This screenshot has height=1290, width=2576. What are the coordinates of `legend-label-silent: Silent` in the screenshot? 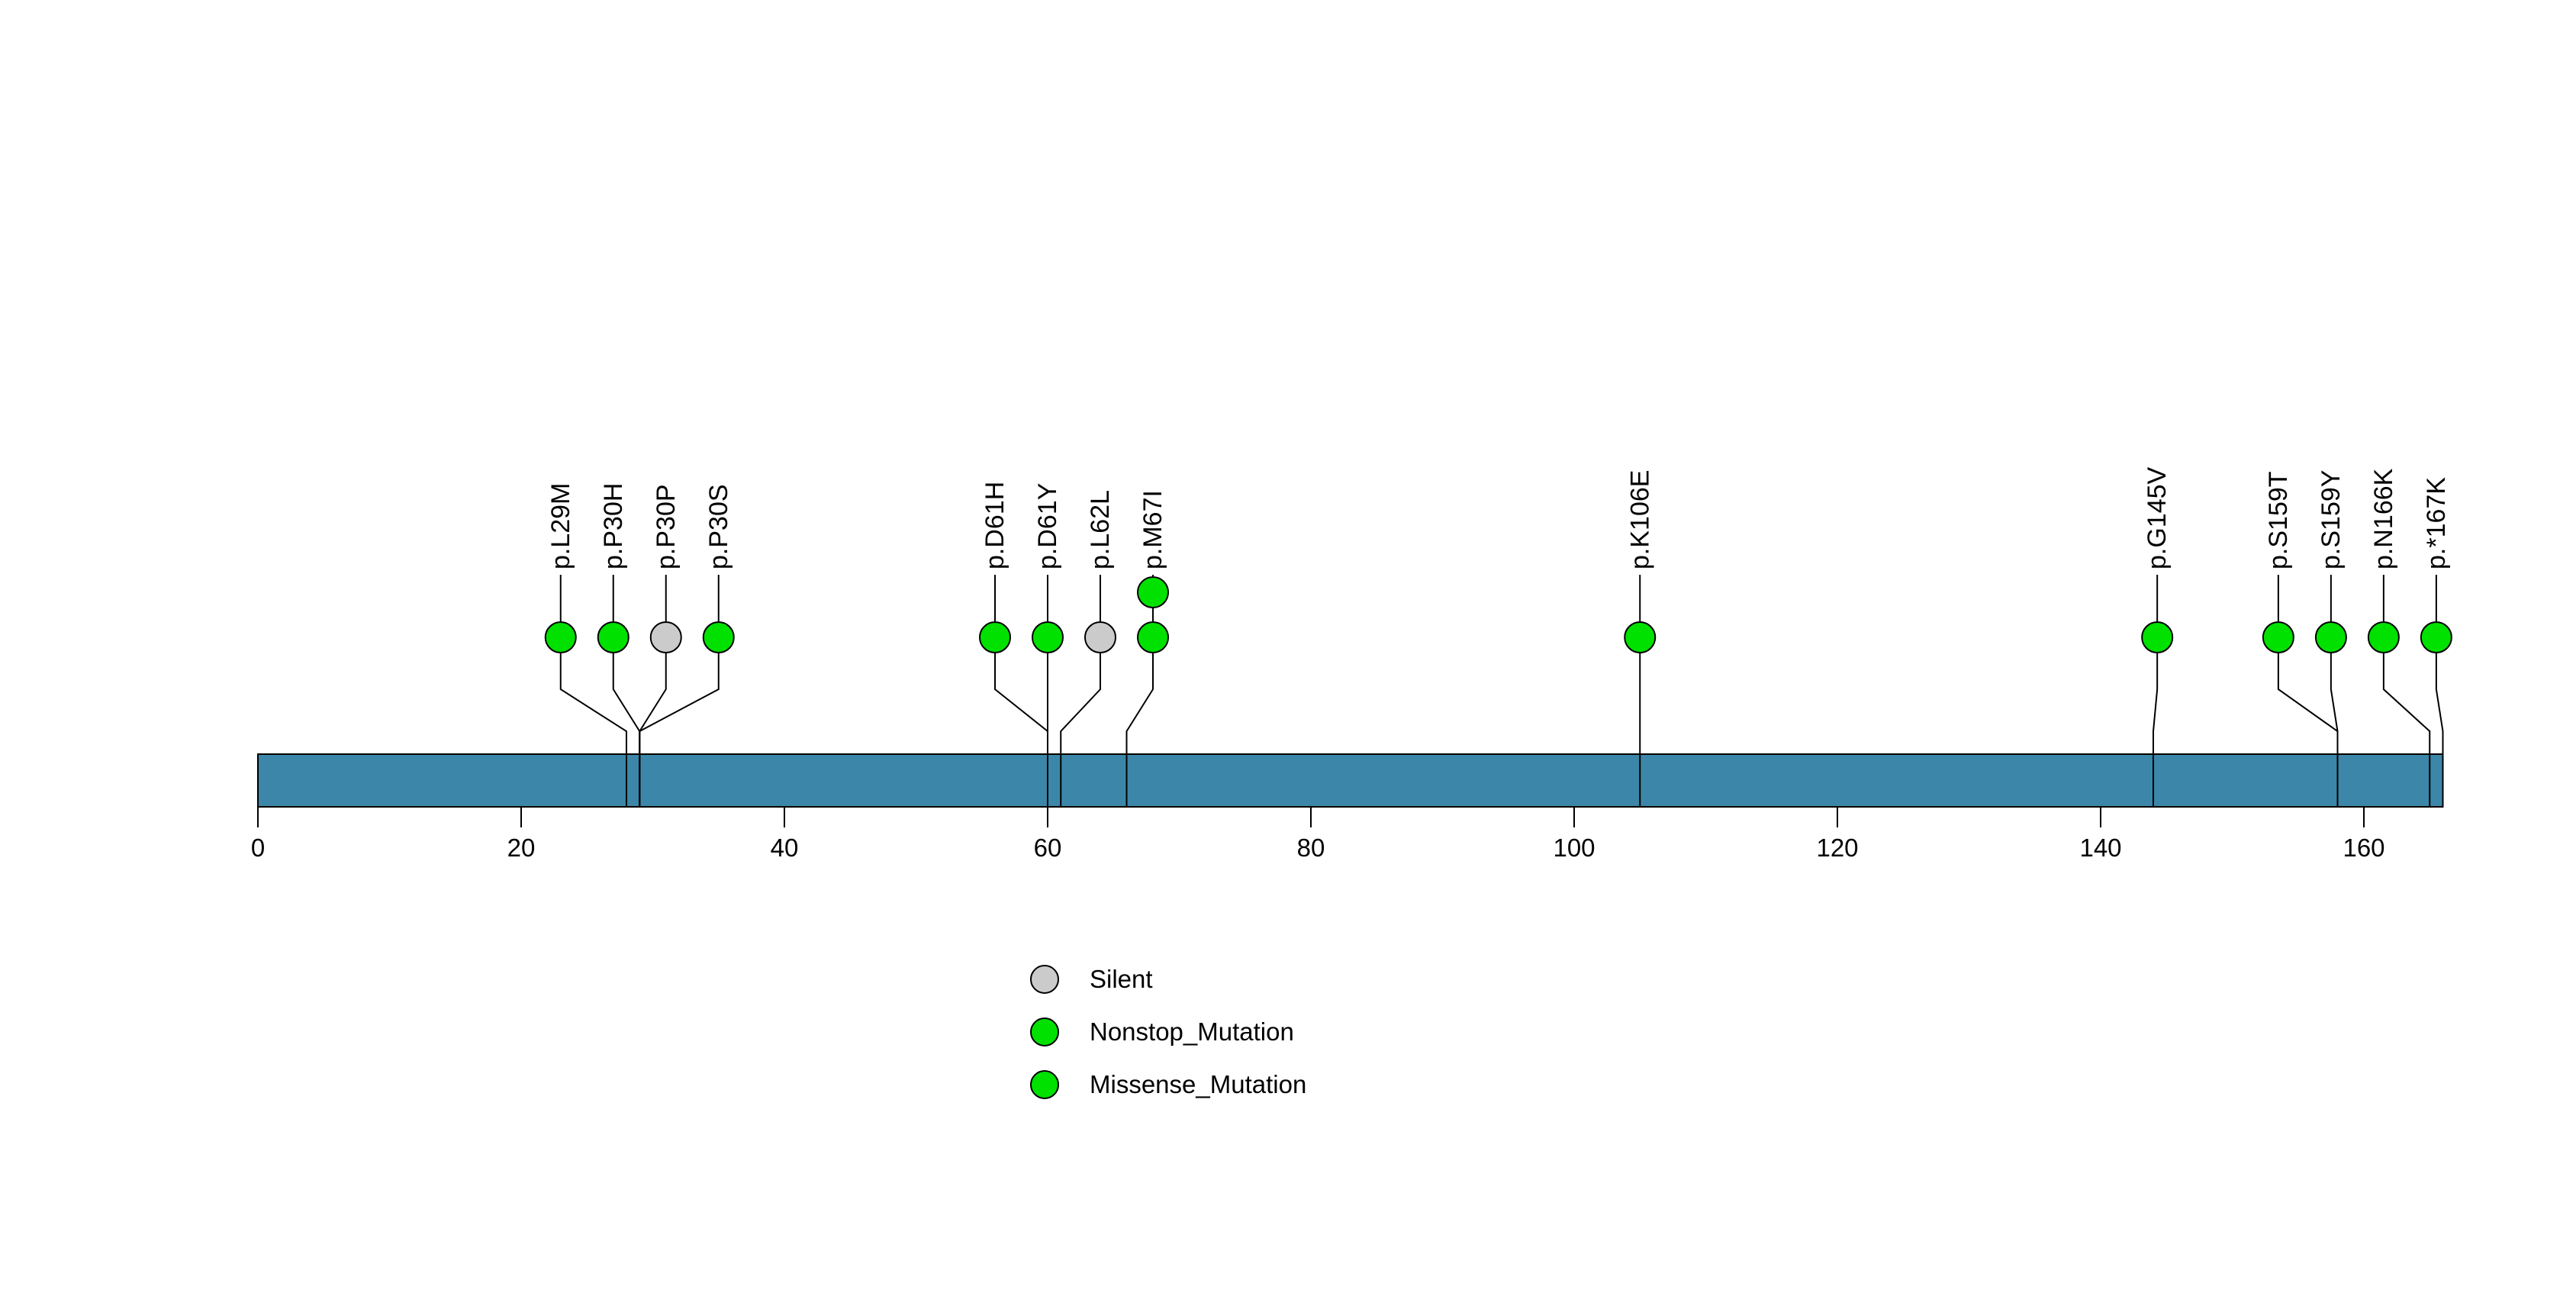 It's located at (1121, 979).